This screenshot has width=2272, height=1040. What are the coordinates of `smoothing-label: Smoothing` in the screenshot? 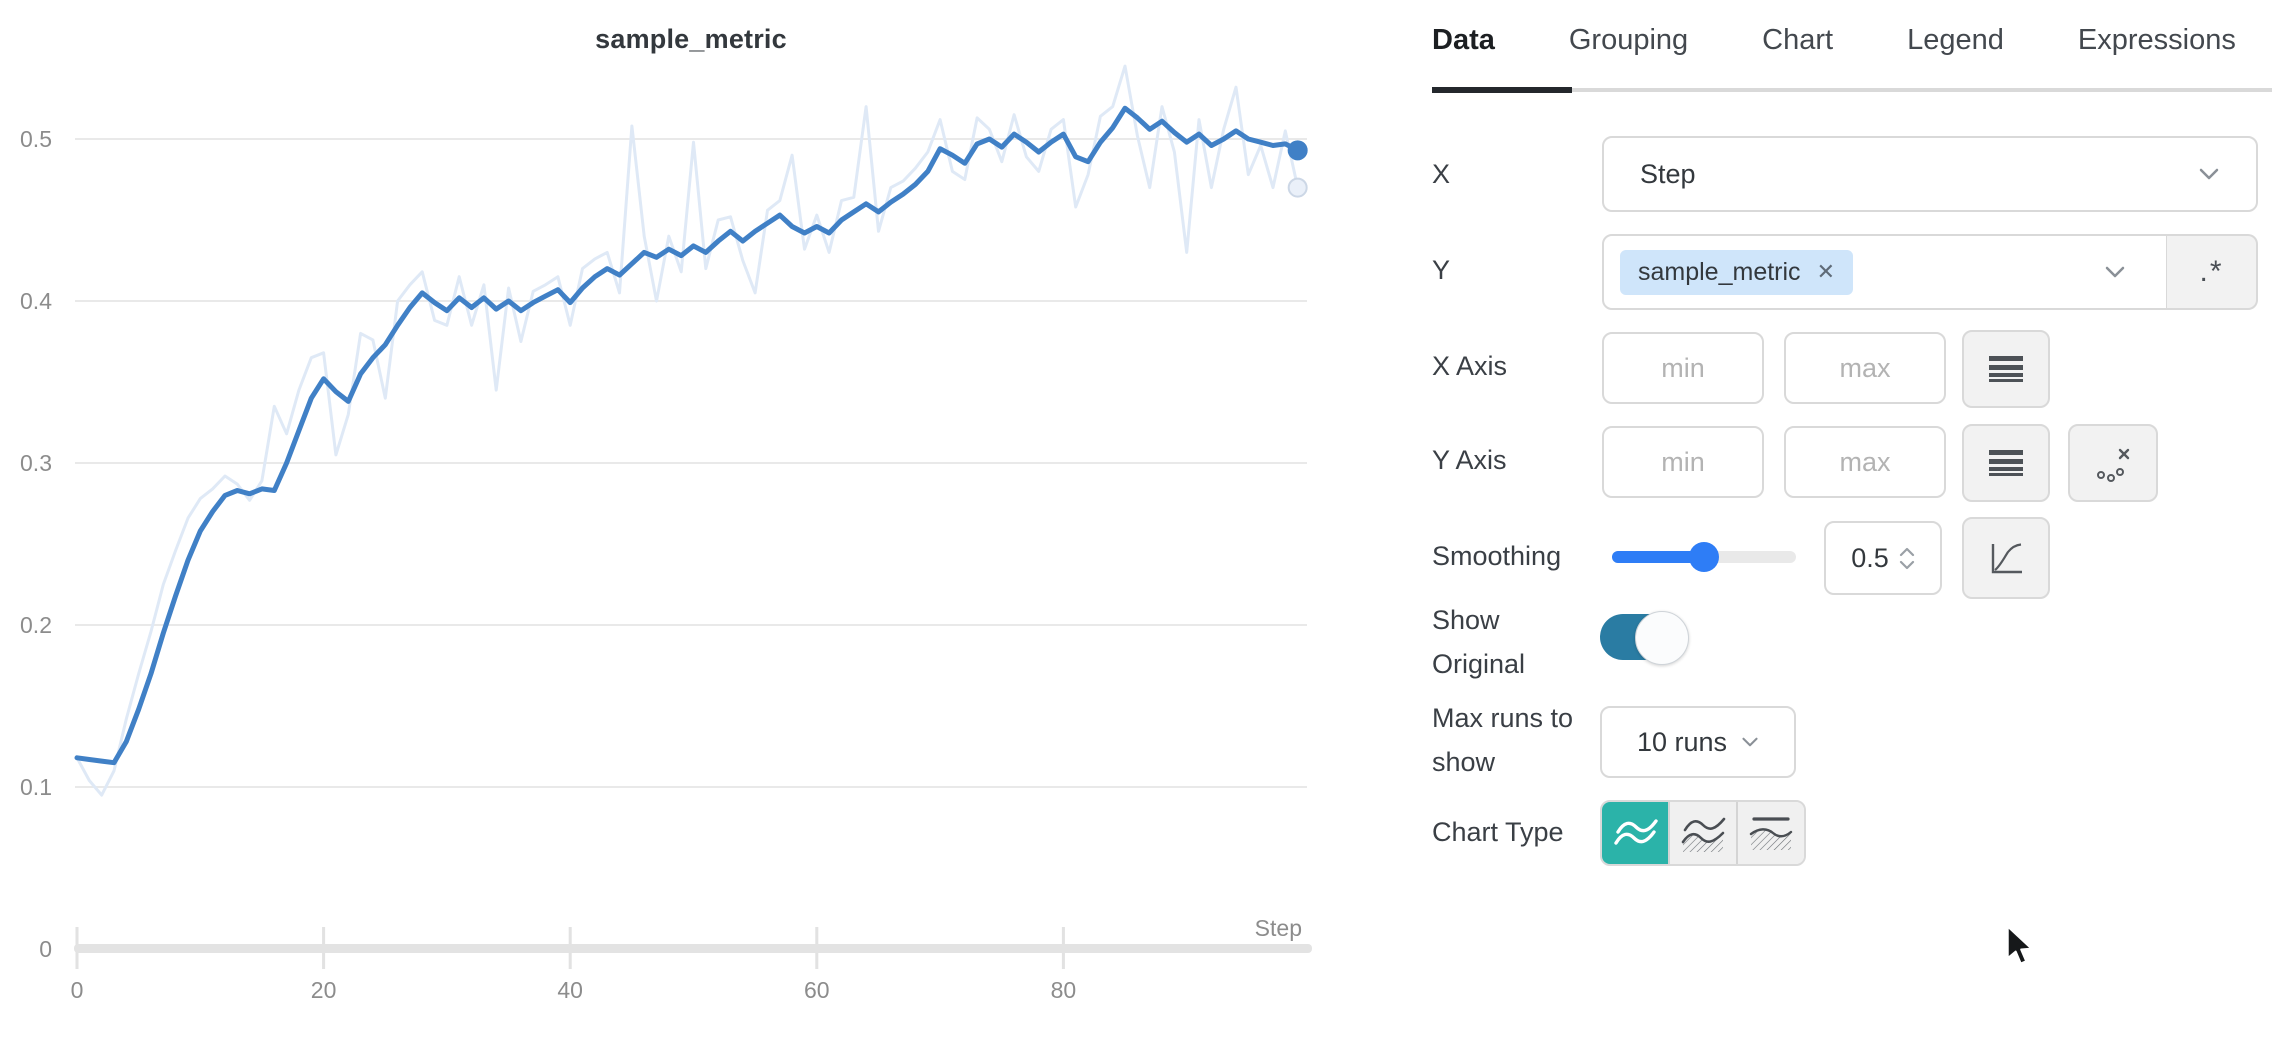 It's located at (1497, 556).